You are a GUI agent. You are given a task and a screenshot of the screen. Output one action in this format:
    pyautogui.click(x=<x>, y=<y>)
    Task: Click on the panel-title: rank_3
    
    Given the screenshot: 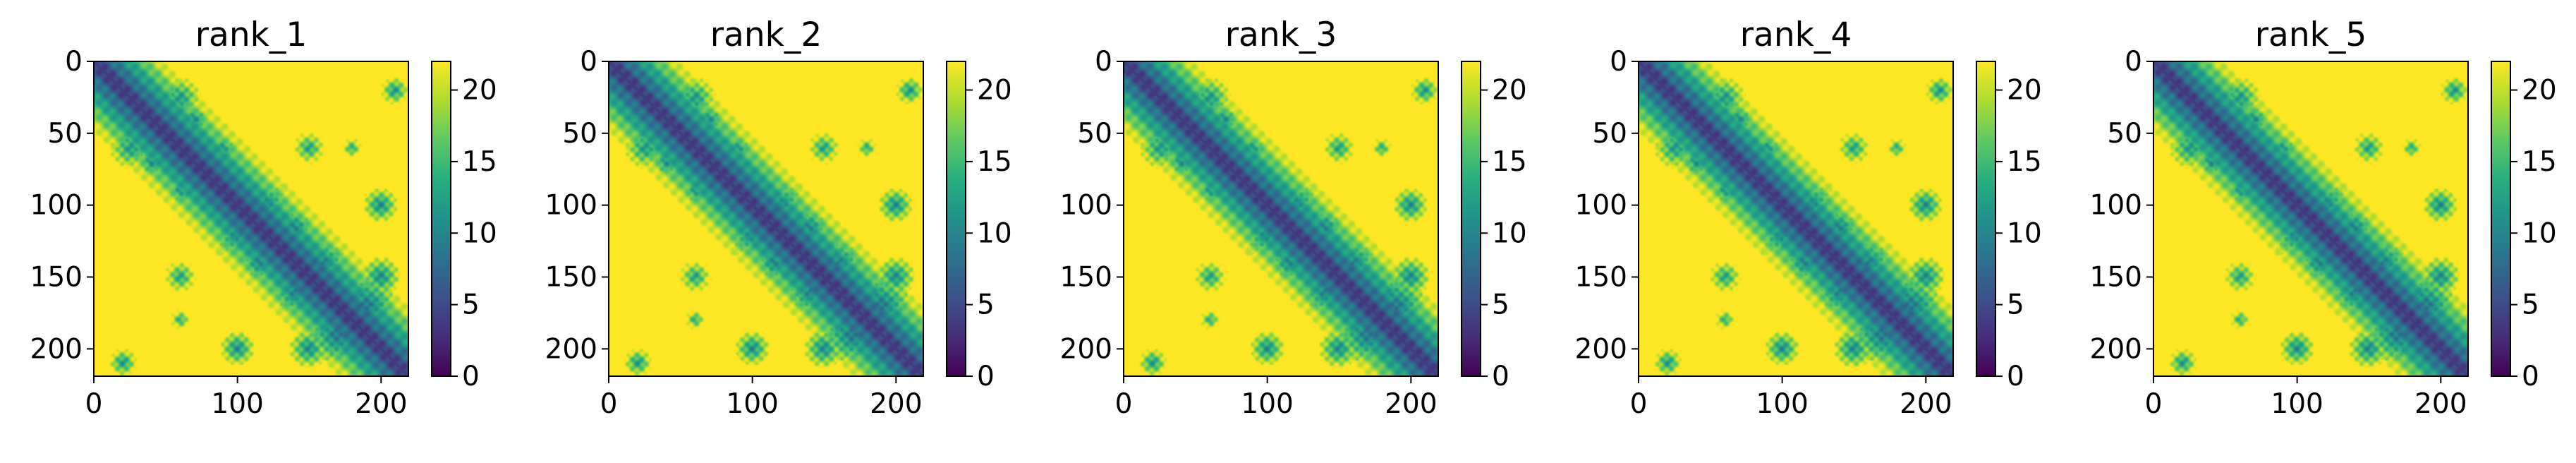 What is the action you would take?
    pyautogui.click(x=1281, y=35)
    